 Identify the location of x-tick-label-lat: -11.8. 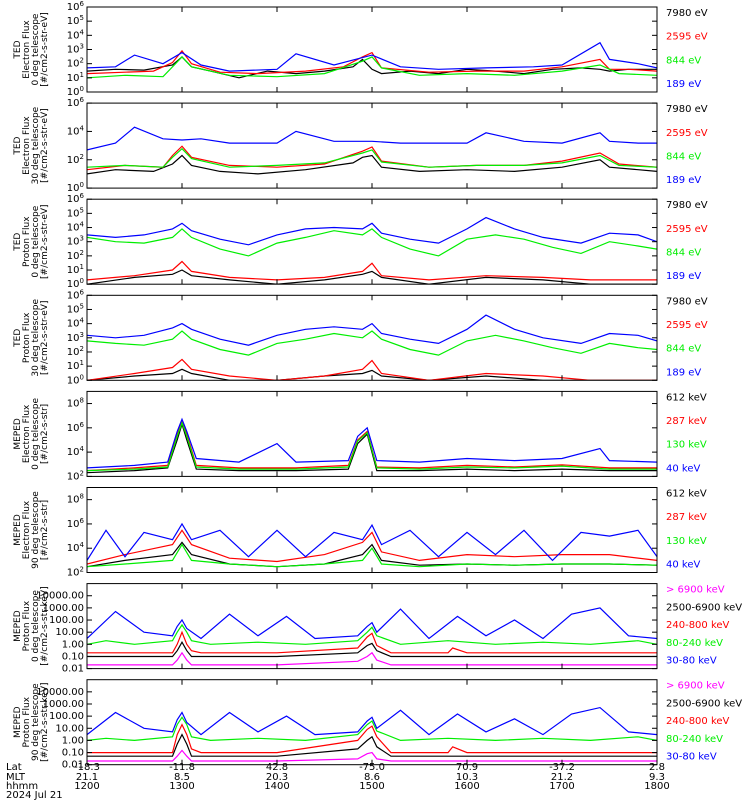
(182, 767).